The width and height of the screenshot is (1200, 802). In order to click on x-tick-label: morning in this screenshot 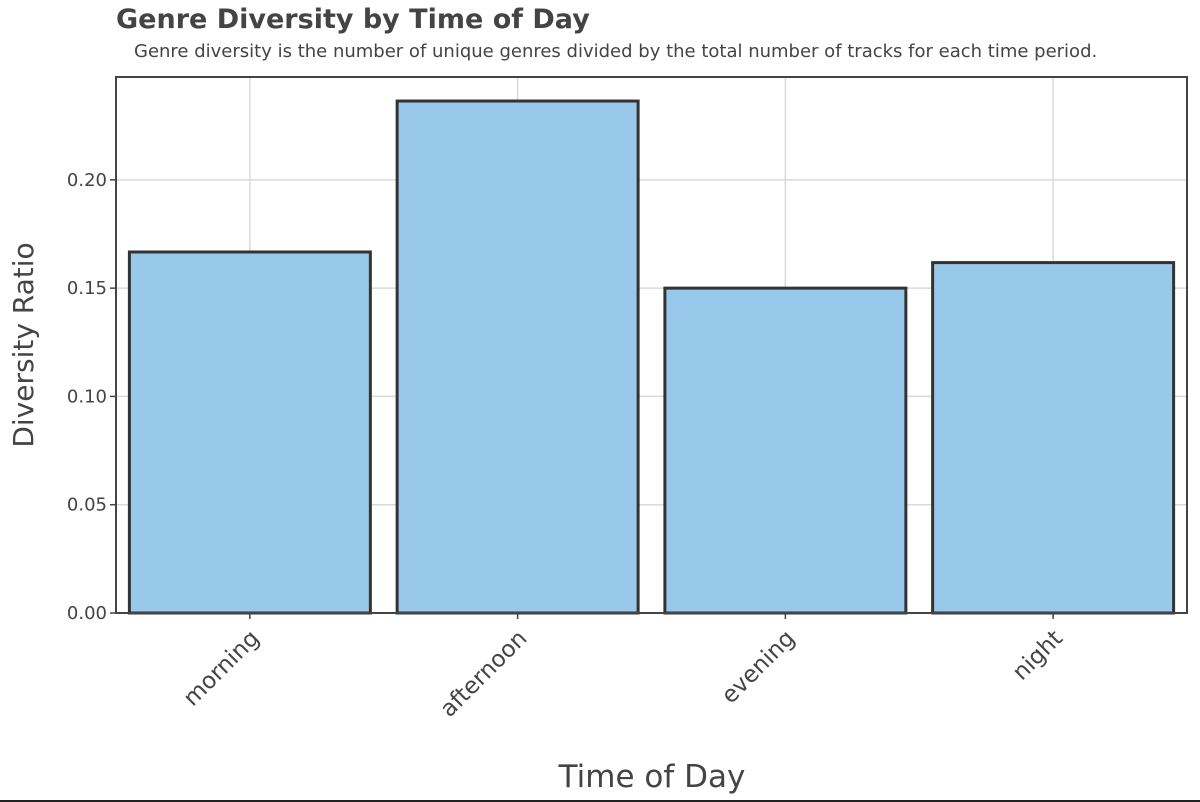, I will do `click(222, 668)`.